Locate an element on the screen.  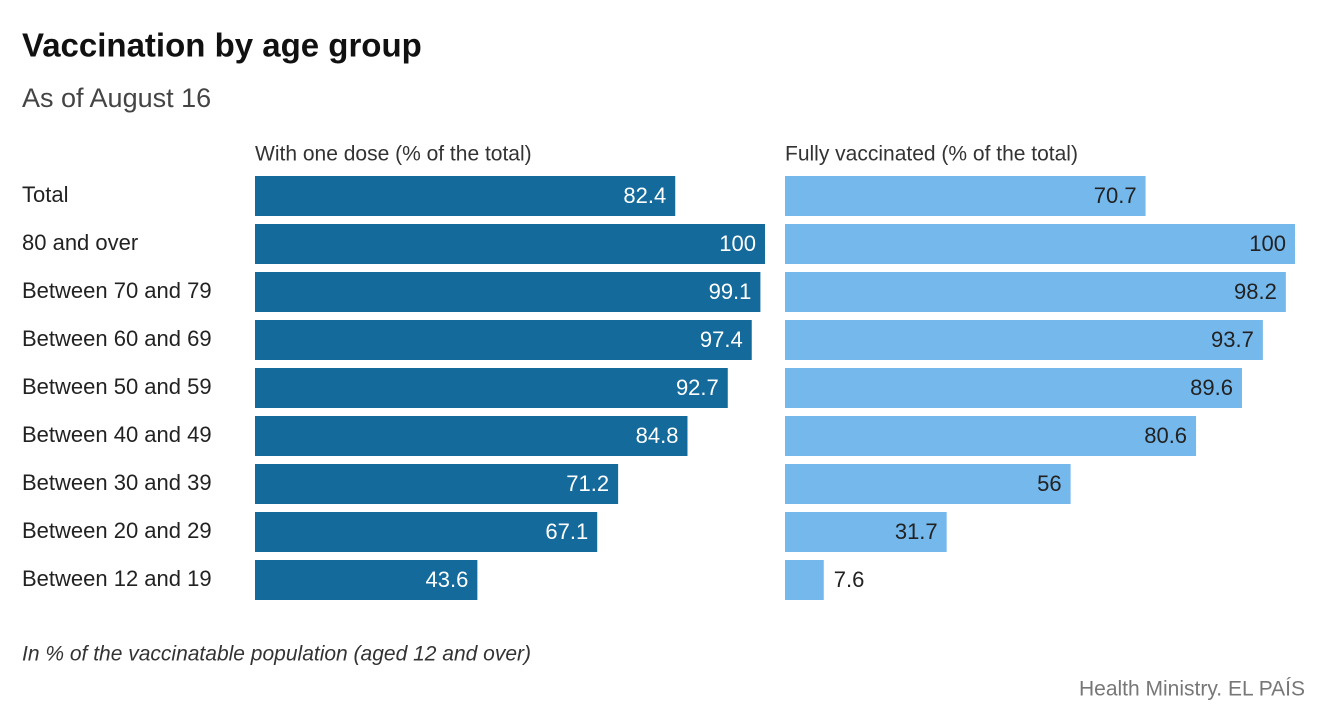
panel-title: With one dose (% of the total) is located at coordinates (393, 154).